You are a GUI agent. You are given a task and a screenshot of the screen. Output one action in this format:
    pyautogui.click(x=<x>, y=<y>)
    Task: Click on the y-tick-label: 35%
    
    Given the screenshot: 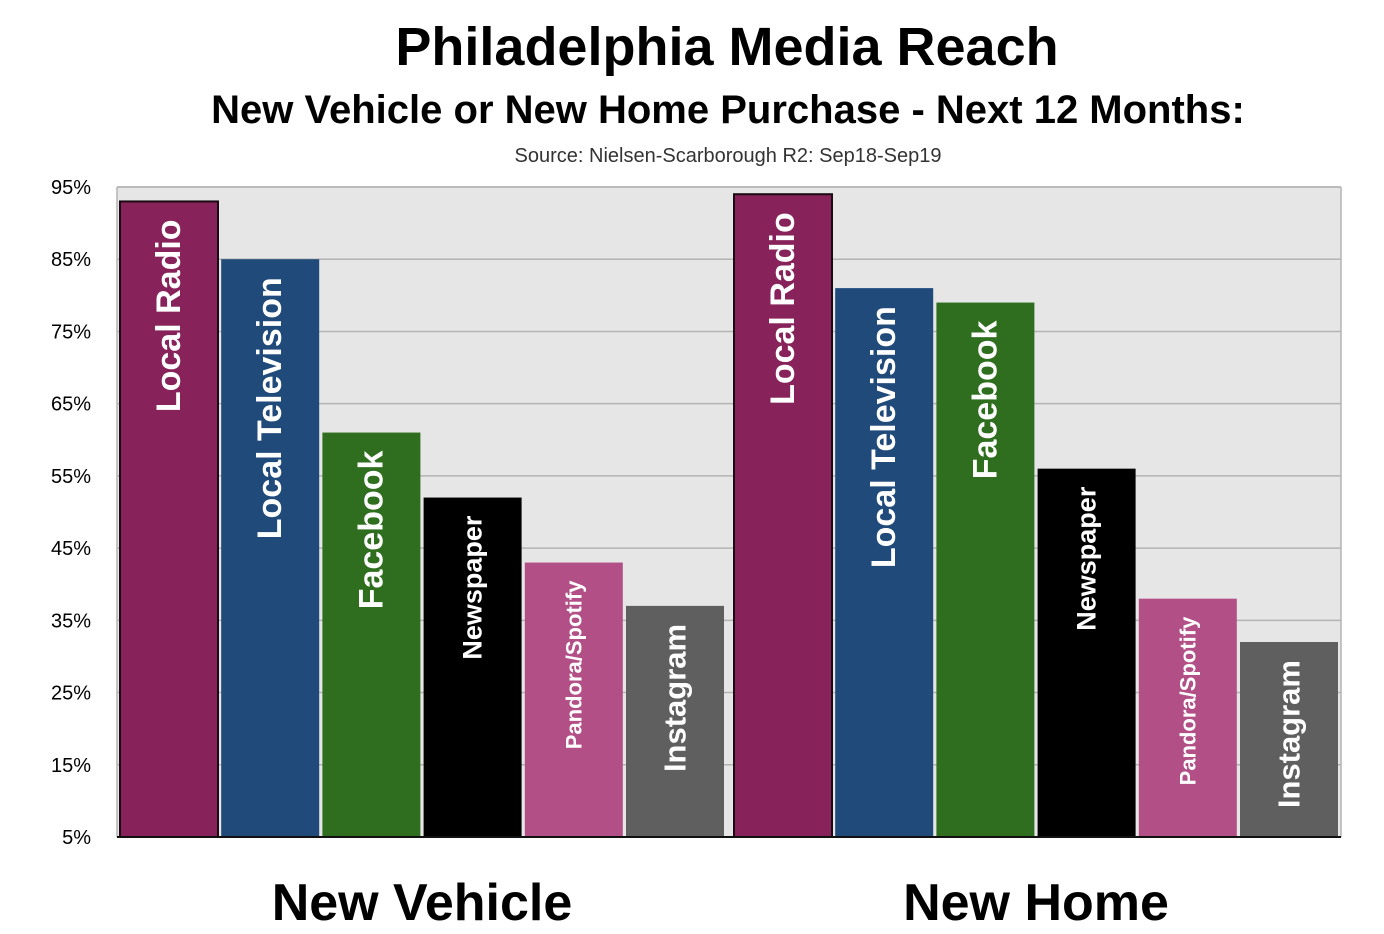 What is the action you would take?
    pyautogui.click(x=71, y=621)
    